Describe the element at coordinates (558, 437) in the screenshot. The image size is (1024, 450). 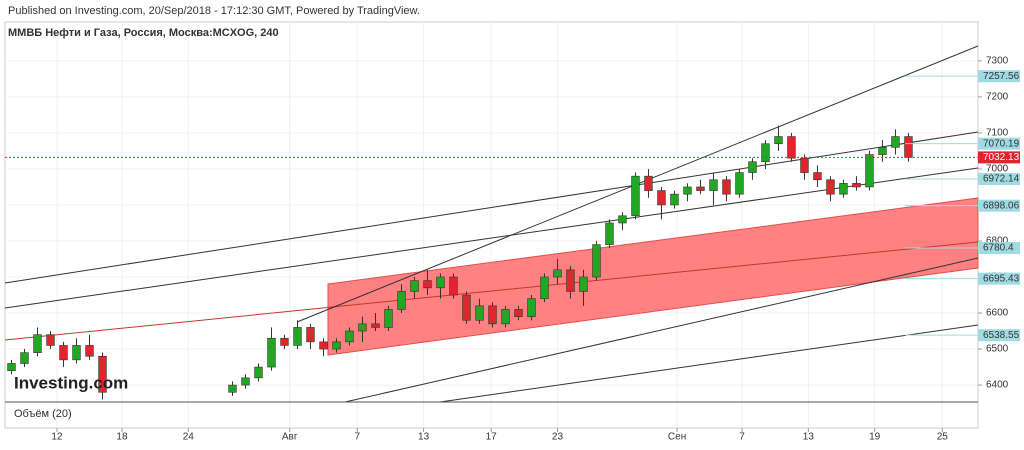
I see `x-tick-label: 23` at that location.